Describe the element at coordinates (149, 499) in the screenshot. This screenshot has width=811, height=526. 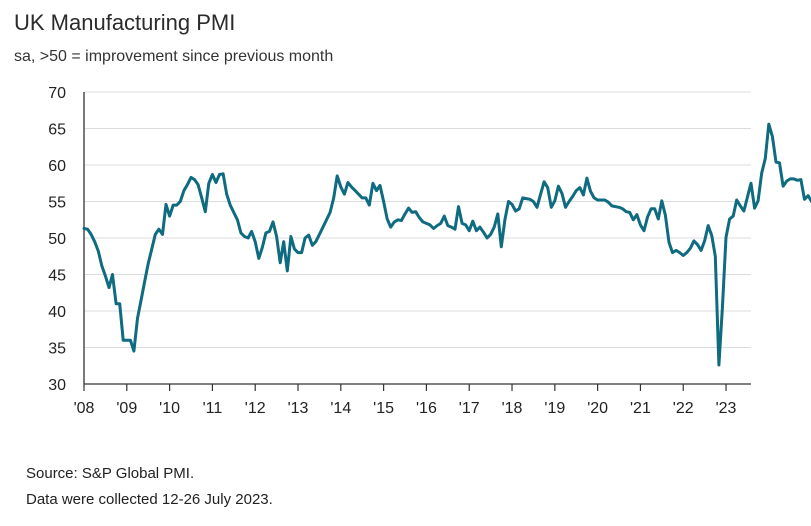
I see `data-collection-note: Data were collected 12-26 July 2023.` at that location.